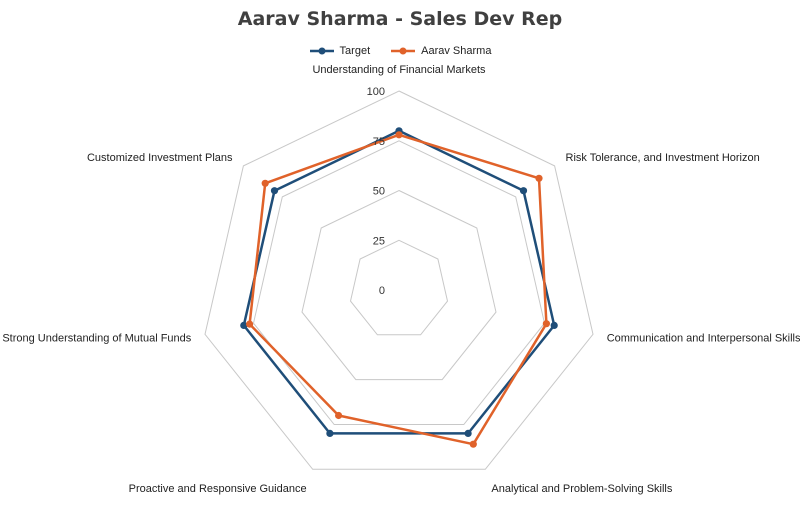 This screenshot has height=511, width=800. Describe the element at coordinates (321, 51) in the screenshot. I see `legend-marker-target` at that location.